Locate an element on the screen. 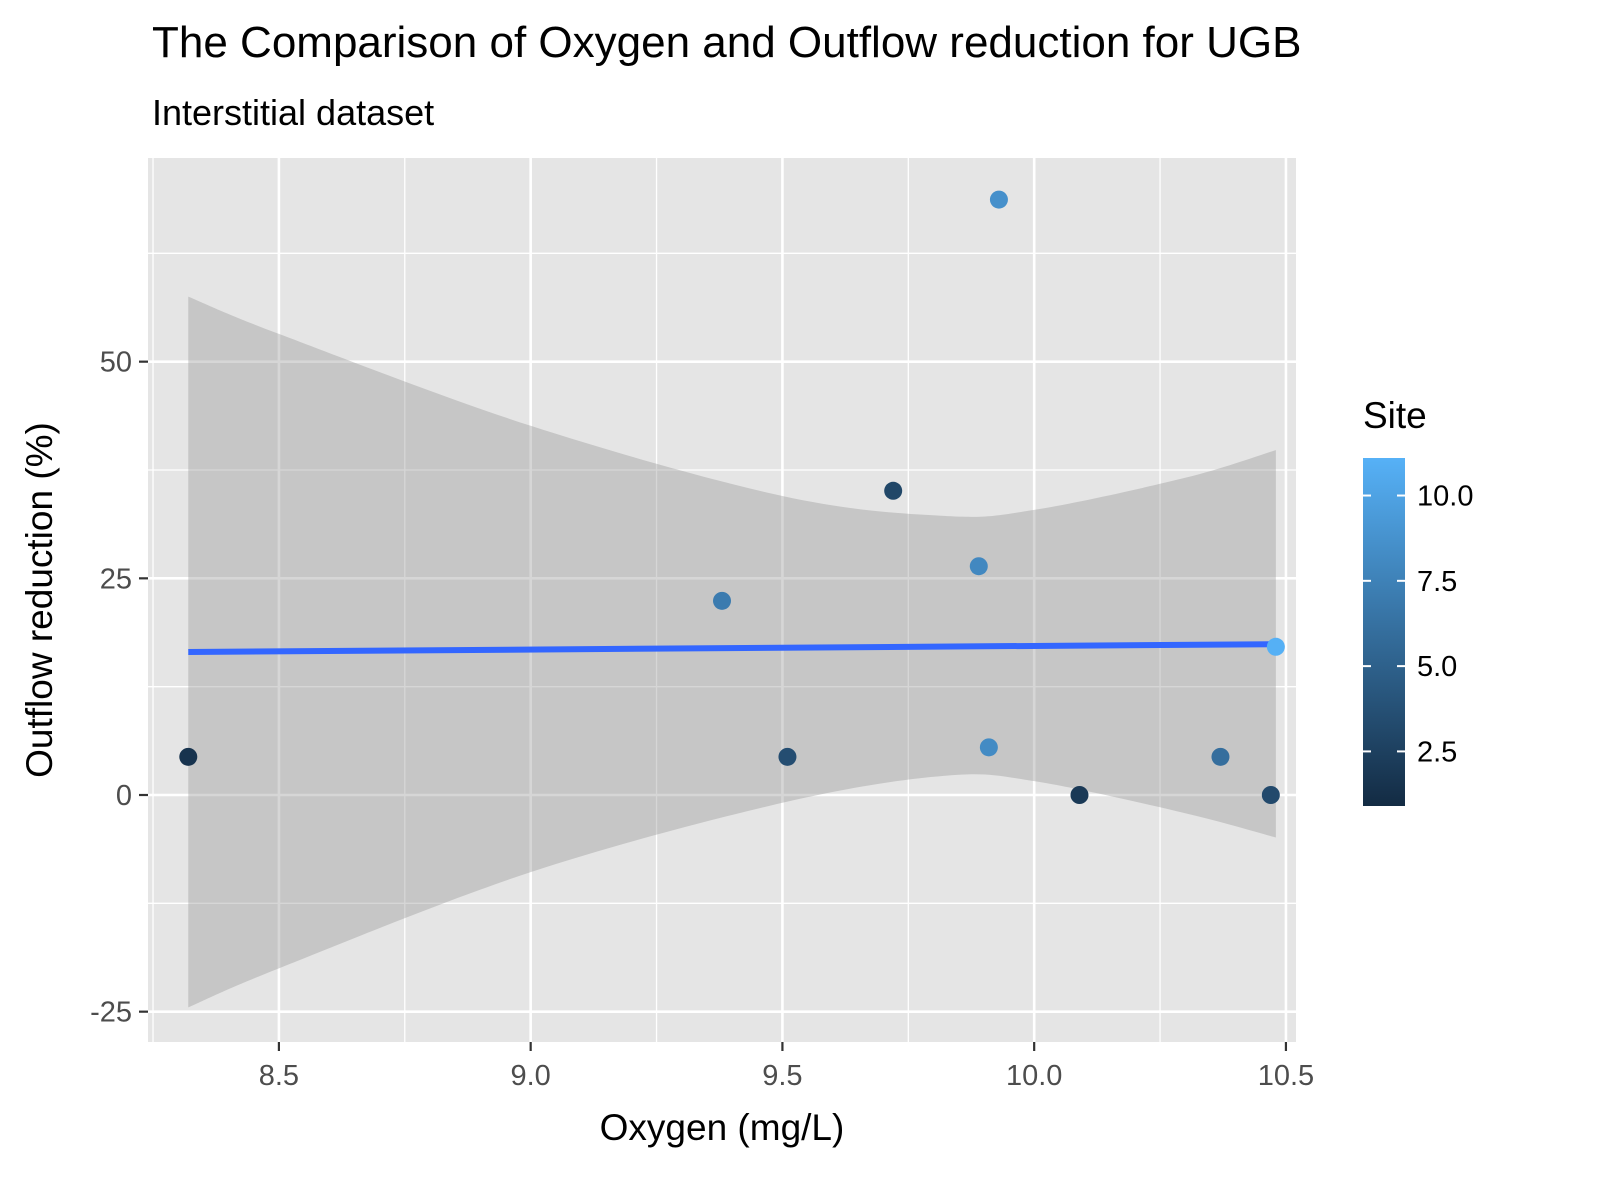 Image resolution: width=1612 pixels, height=1204 pixels. y-tick-label: -25 is located at coordinates (111, 1013).